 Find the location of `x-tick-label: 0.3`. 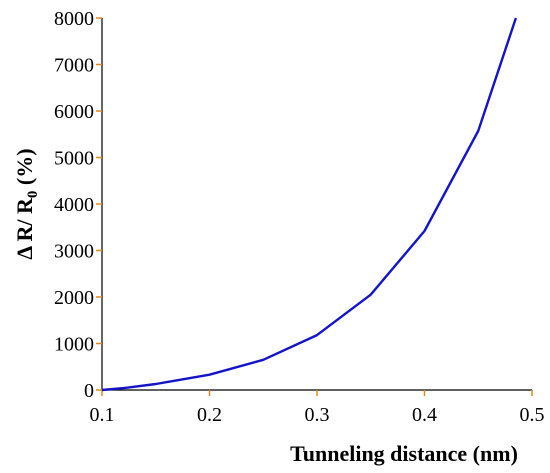

x-tick-label: 0.3 is located at coordinates (317, 415).